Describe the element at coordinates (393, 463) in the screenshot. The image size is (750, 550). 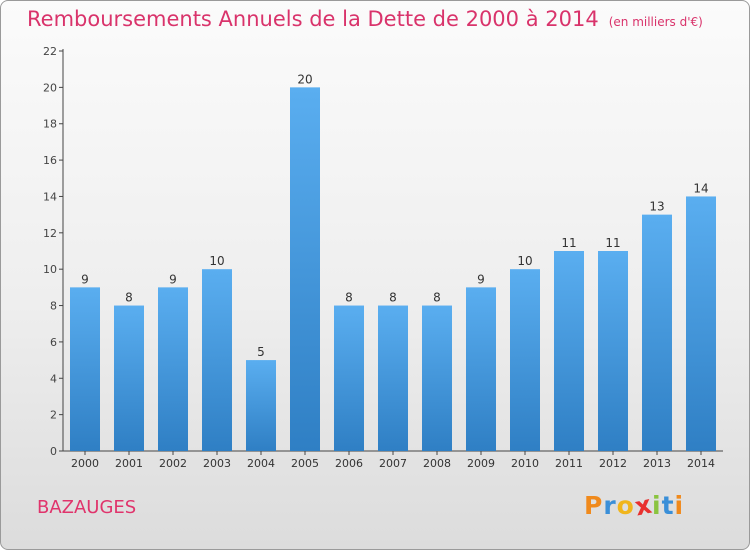
I see `x-tick-label: 2007` at that location.